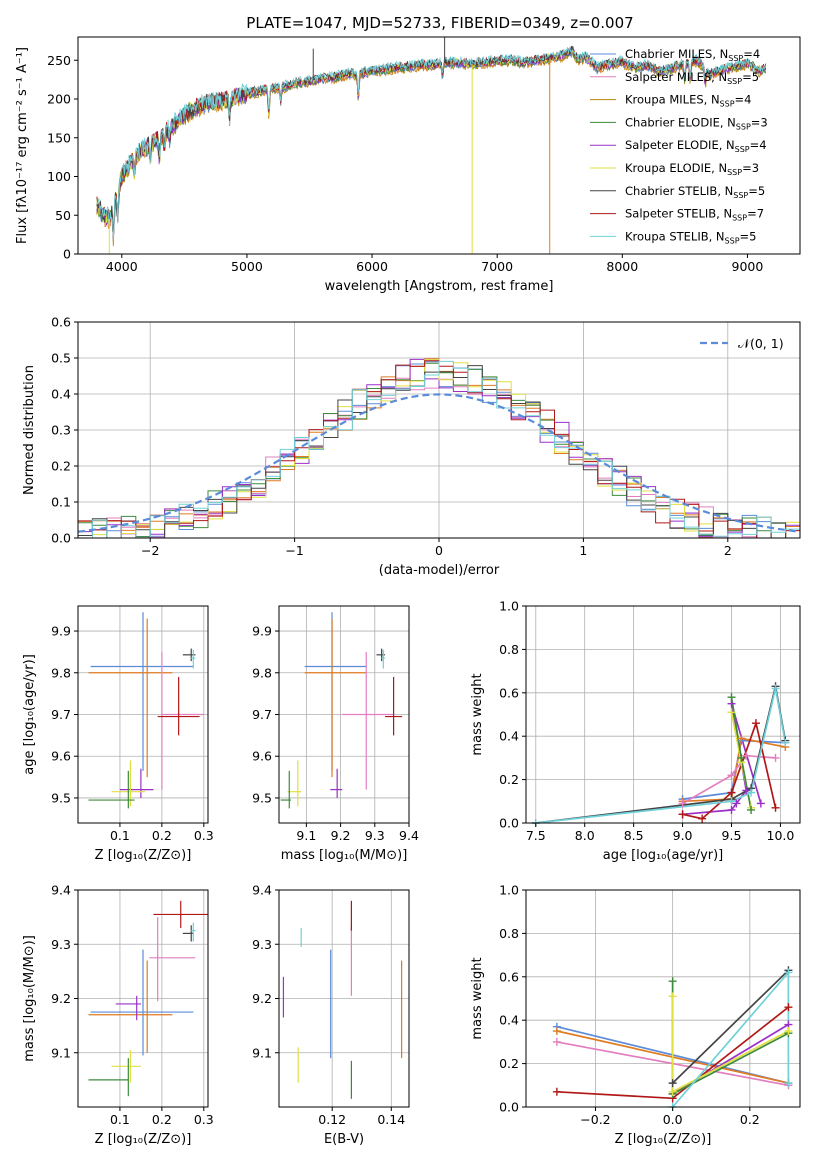  Describe the element at coordinates (536, 835) in the screenshot. I see `x-tick-label: 7.5` at that location.